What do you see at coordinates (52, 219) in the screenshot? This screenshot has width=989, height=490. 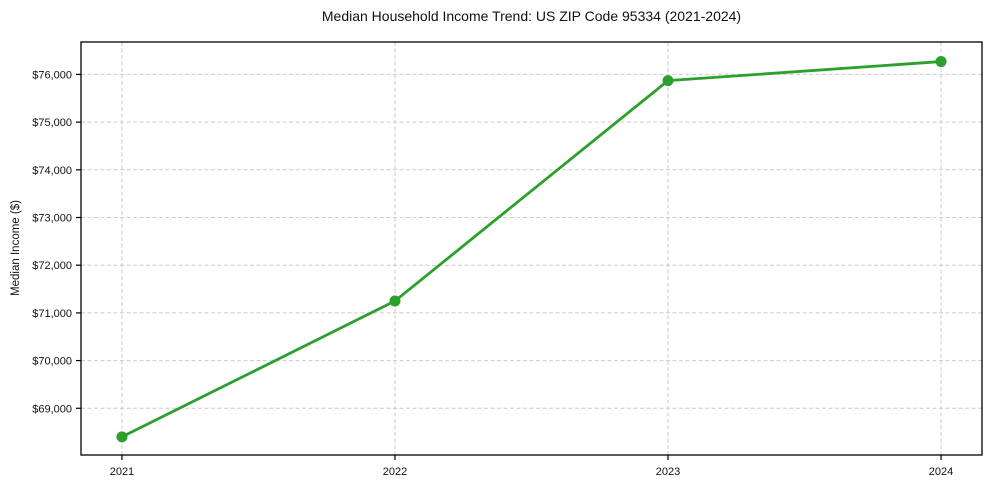 I see `y-tick-label: $73,000` at bounding box center [52, 219].